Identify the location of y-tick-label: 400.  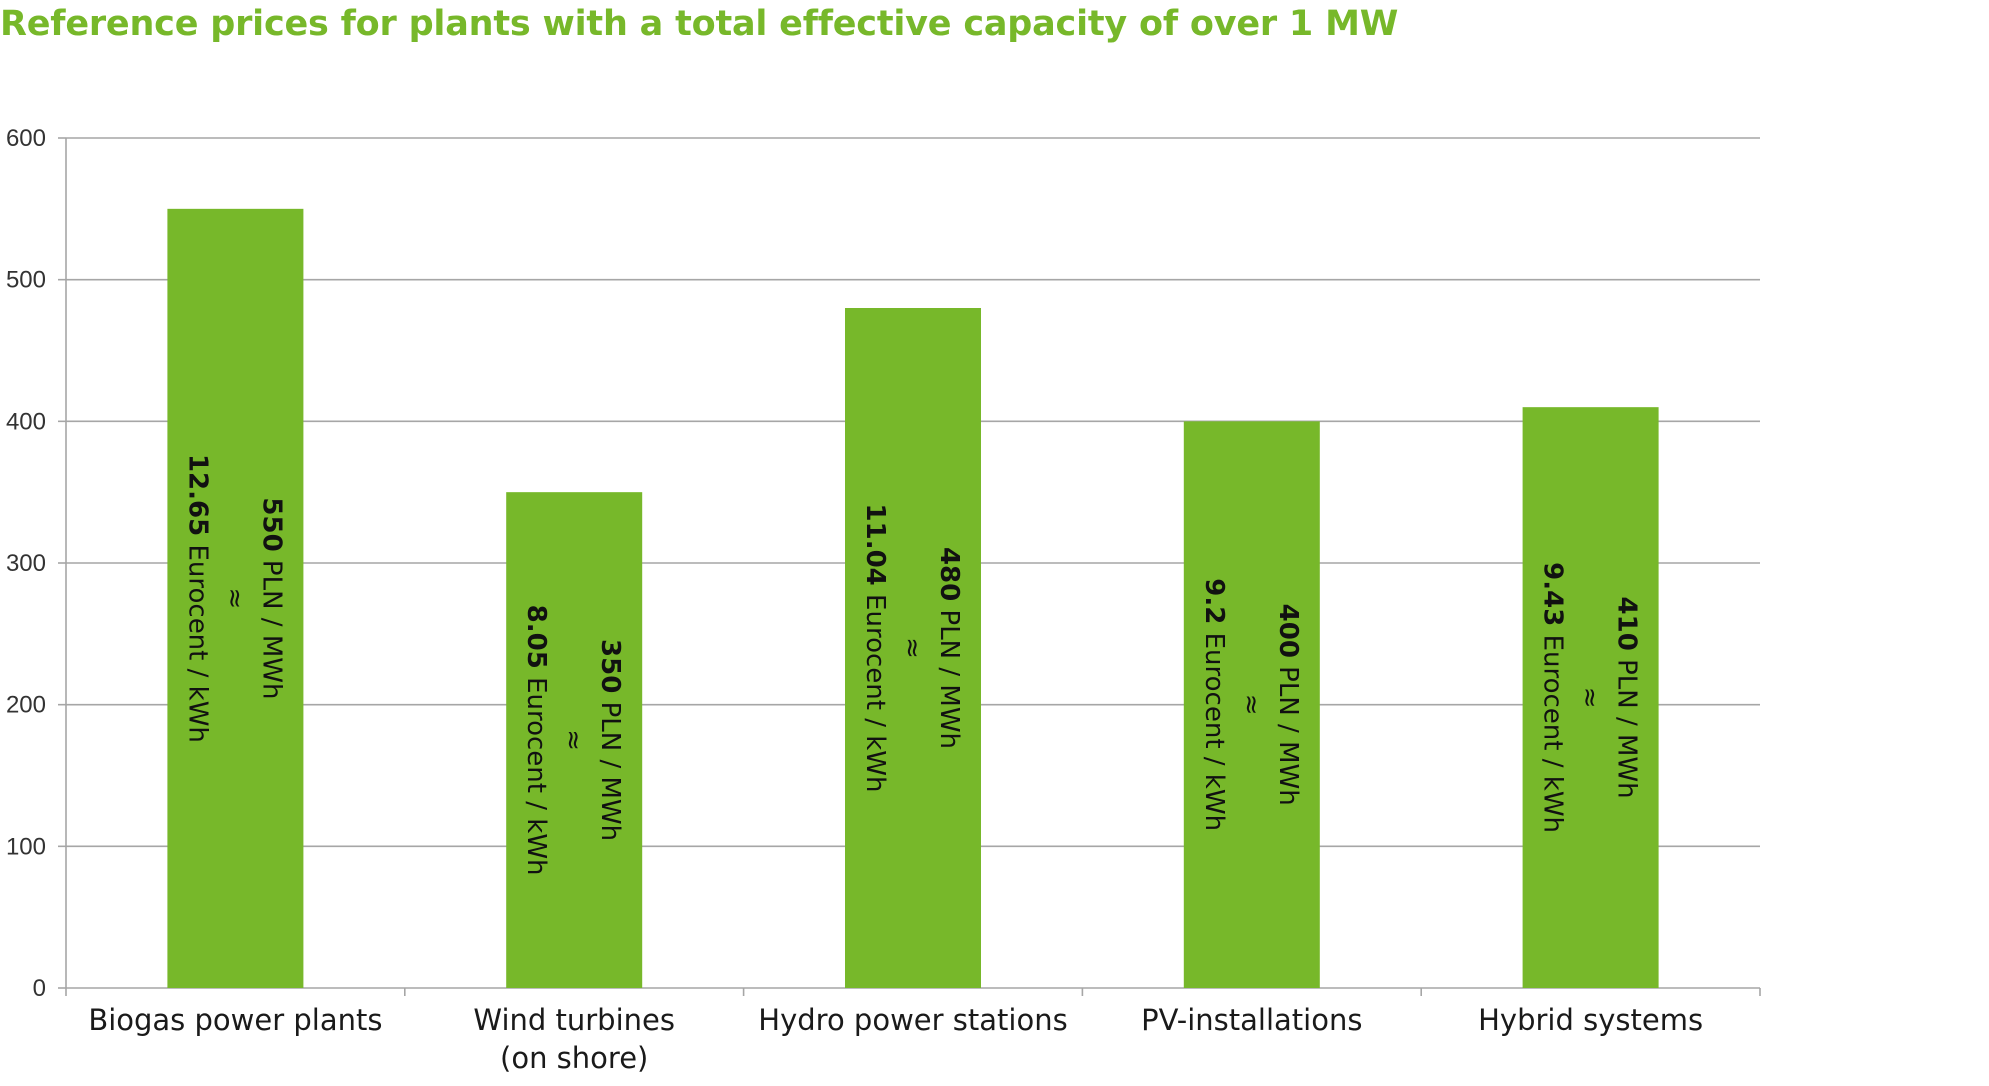
(26, 421).